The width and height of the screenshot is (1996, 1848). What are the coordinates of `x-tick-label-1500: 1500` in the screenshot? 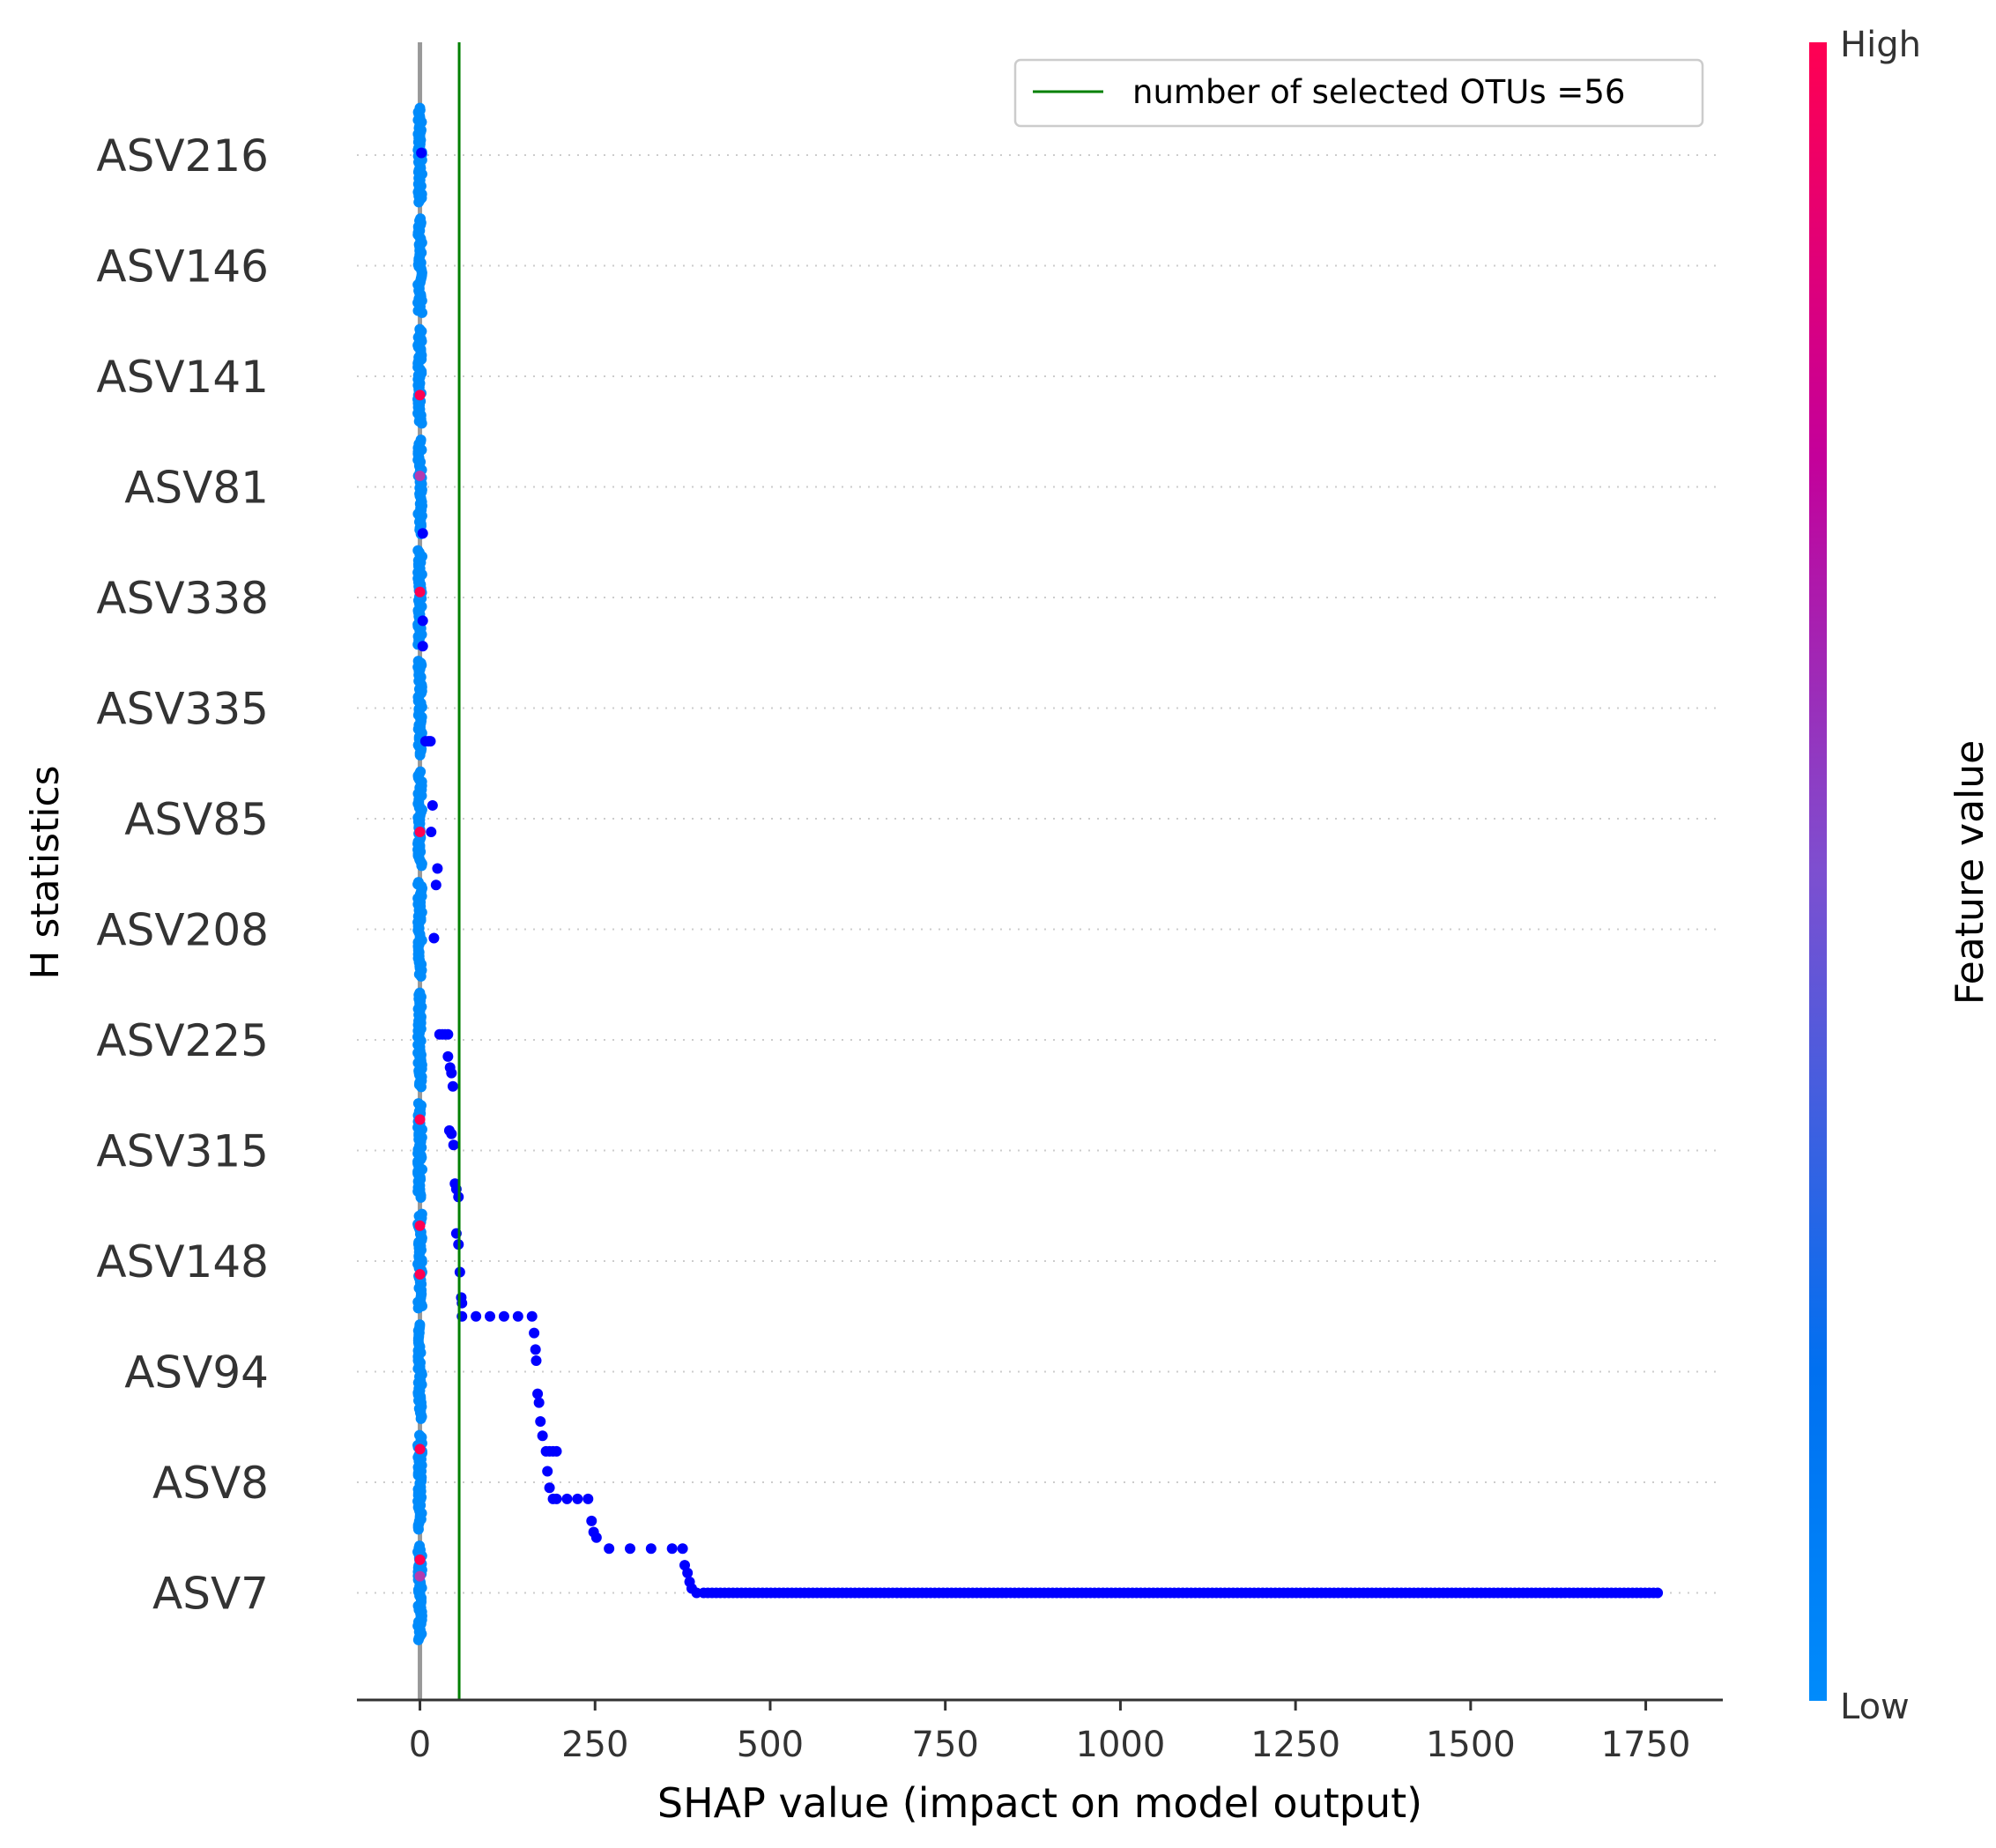 It's located at (1471, 1745).